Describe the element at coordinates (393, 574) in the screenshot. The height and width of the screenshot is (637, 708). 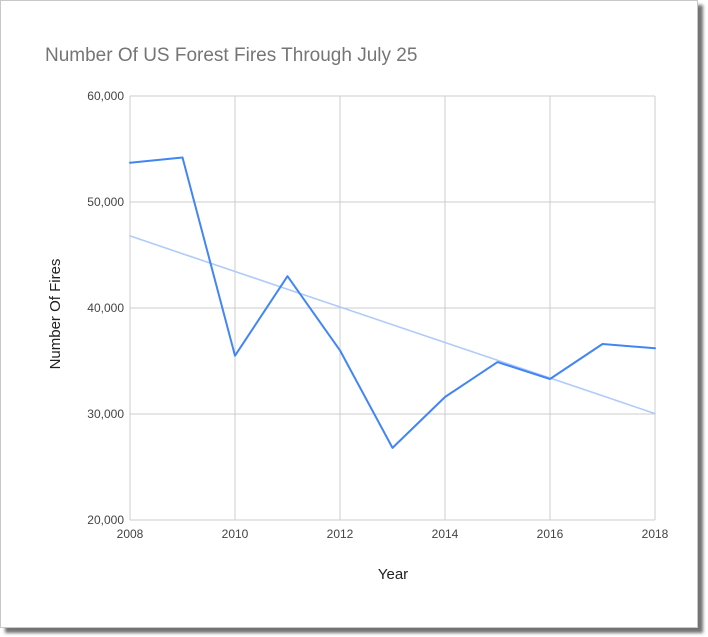
I see `x-axis-title: Year` at that location.